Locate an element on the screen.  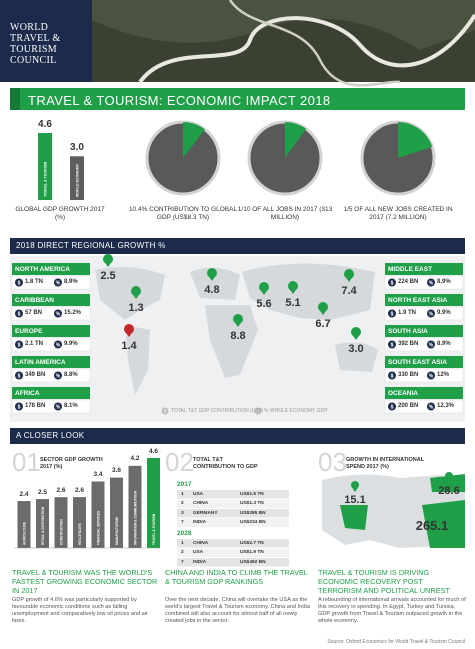
chart-caption: GLOBAL GDP GROWTH 2017 (%) is located at coordinates (60, 214).